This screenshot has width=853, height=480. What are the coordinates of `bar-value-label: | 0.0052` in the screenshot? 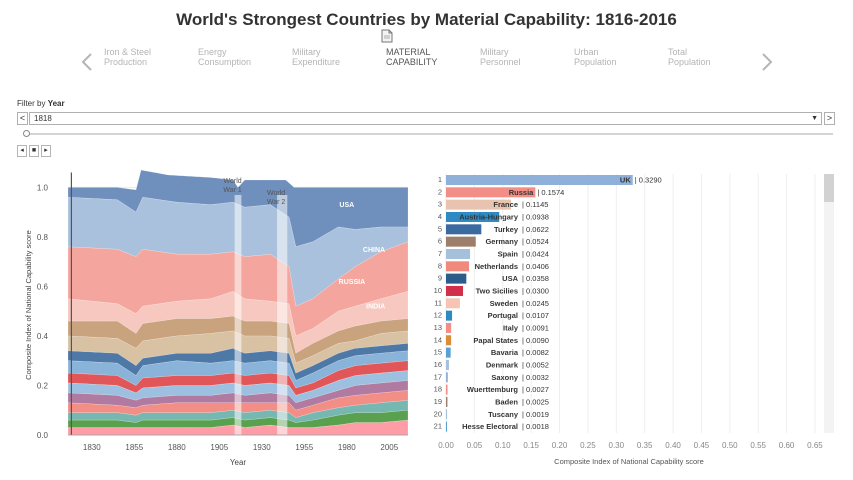 It's located at (535, 364).